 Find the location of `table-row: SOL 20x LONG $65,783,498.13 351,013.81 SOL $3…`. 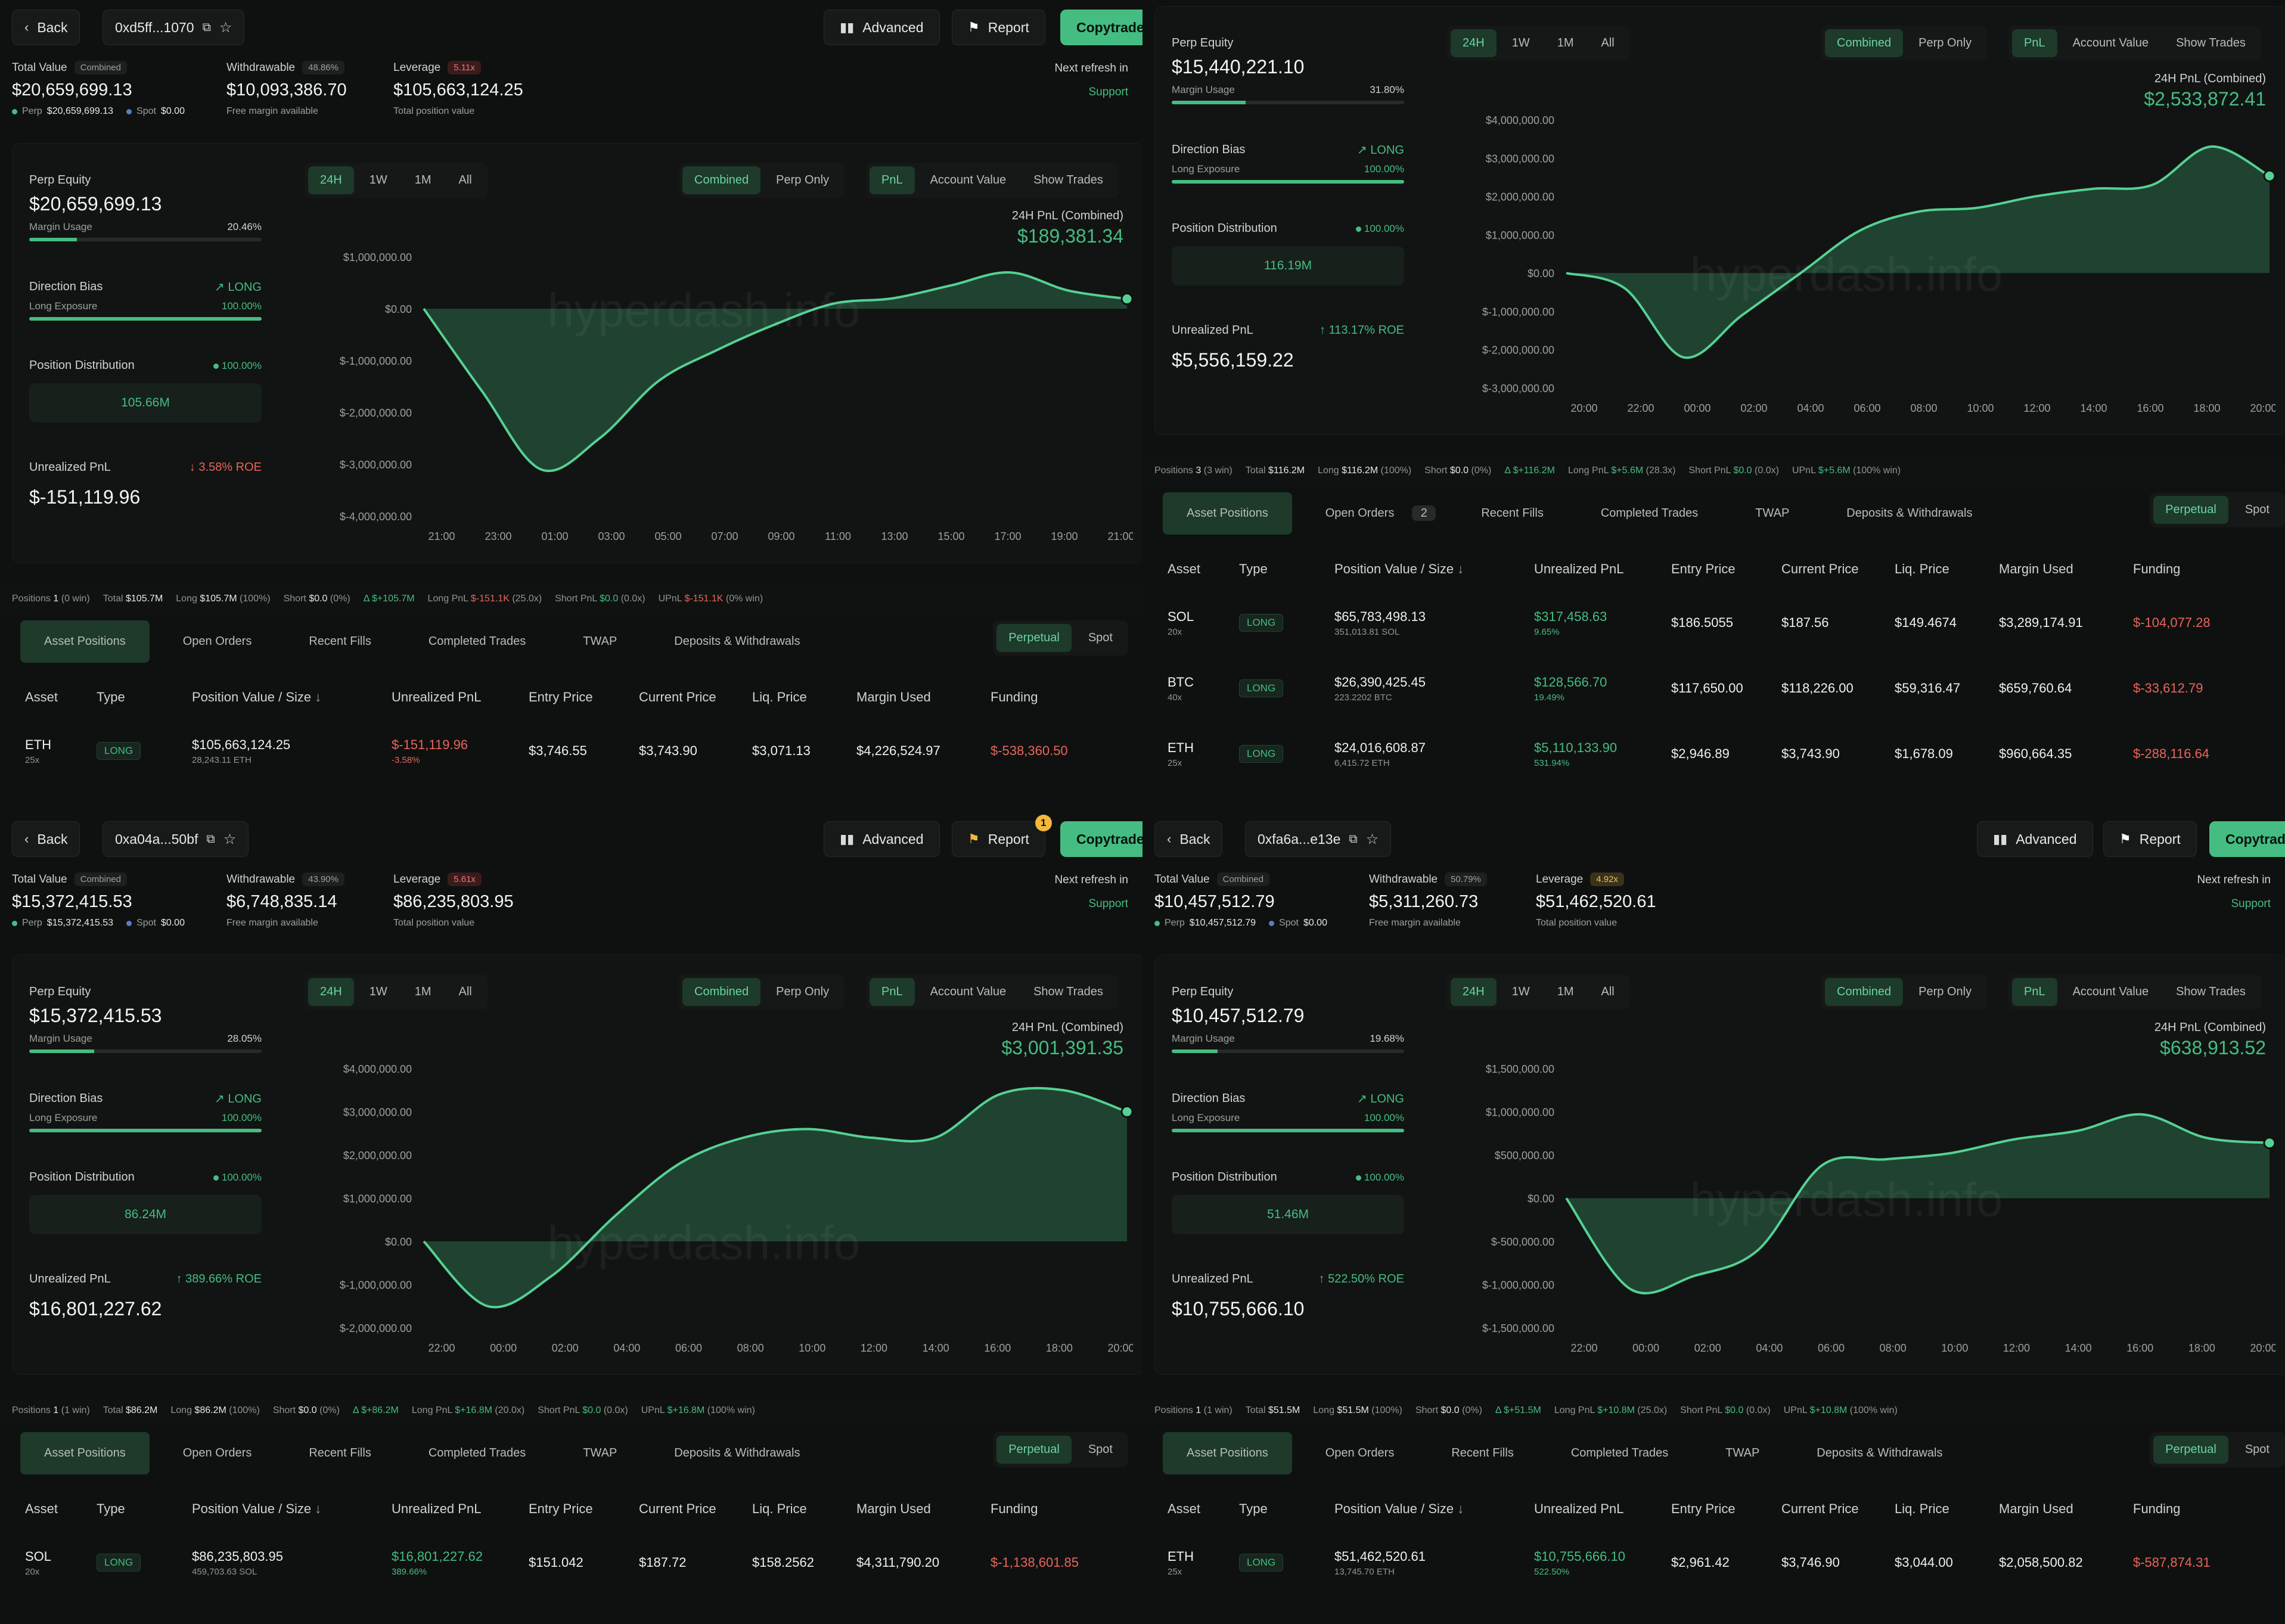

table-row: SOL 20x LONG $65,783,498.13 351,013.81 SOL $3… is located at coordinates (1698, 623).